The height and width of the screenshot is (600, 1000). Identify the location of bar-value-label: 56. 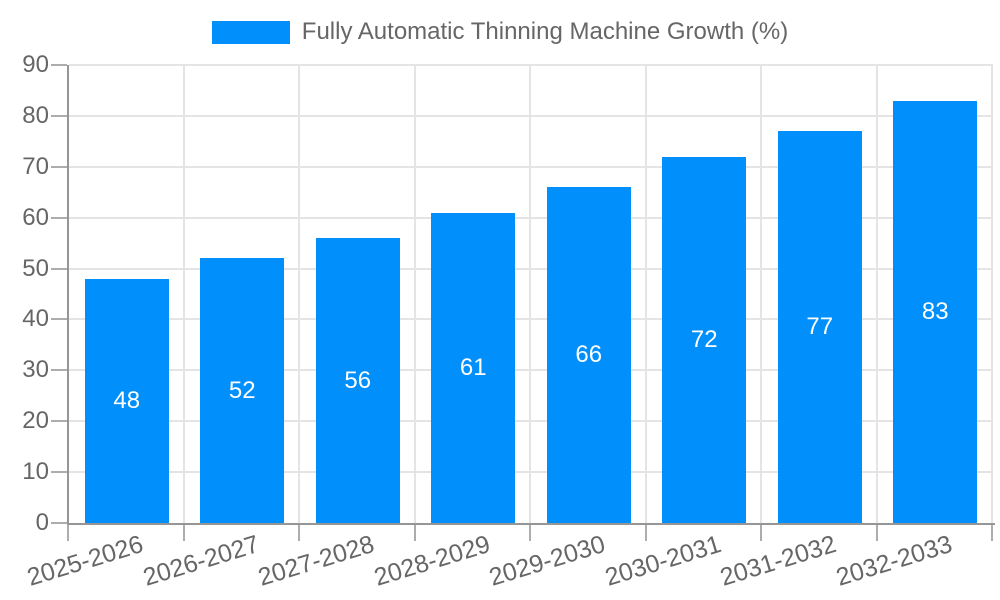
(358, 380).